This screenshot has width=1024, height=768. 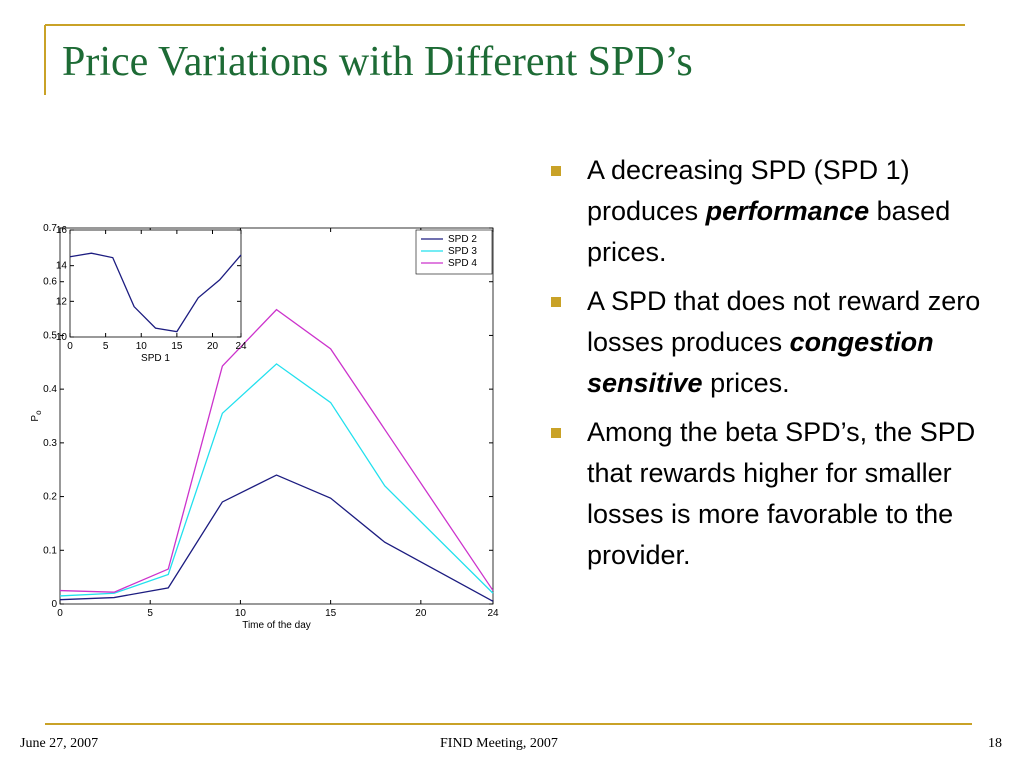 I want to click on footer-event: FIND Meeting, 2007, so click(x=499, y=743).